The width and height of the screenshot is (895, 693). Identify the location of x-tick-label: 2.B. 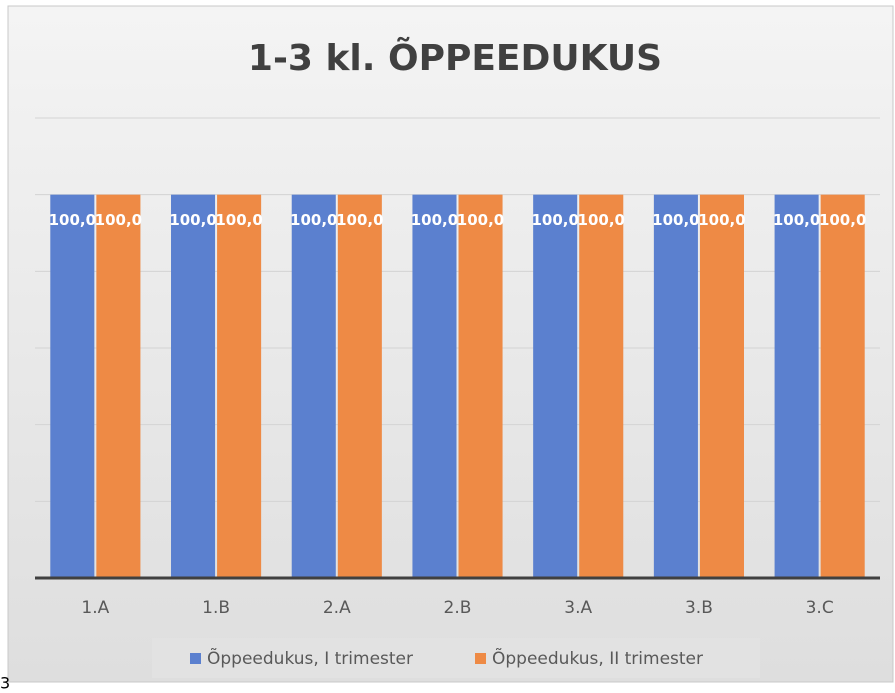
(458, 608).